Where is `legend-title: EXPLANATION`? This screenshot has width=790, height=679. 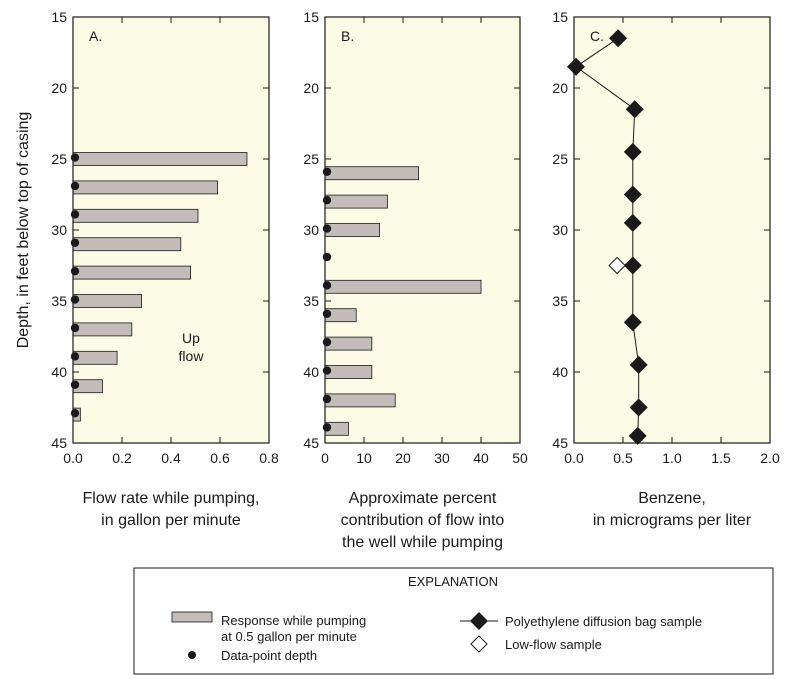 legend-title: EXPLANATION is located at coordinates (453, 581).